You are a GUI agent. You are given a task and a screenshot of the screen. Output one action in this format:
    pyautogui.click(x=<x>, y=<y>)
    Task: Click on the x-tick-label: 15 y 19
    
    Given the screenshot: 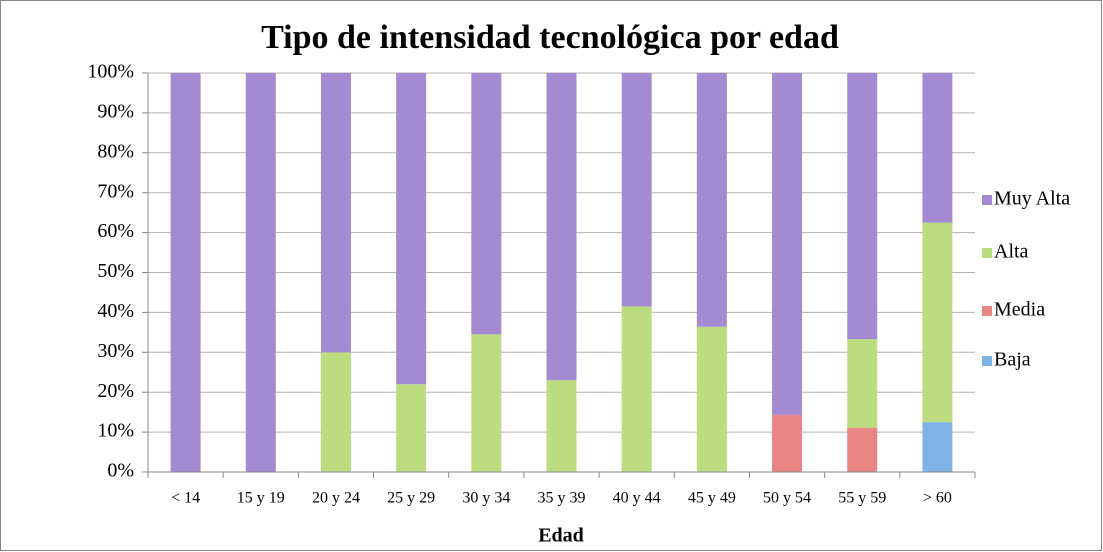 What is the action you would take?
    pyautogui.click(x=261, y=498)
    